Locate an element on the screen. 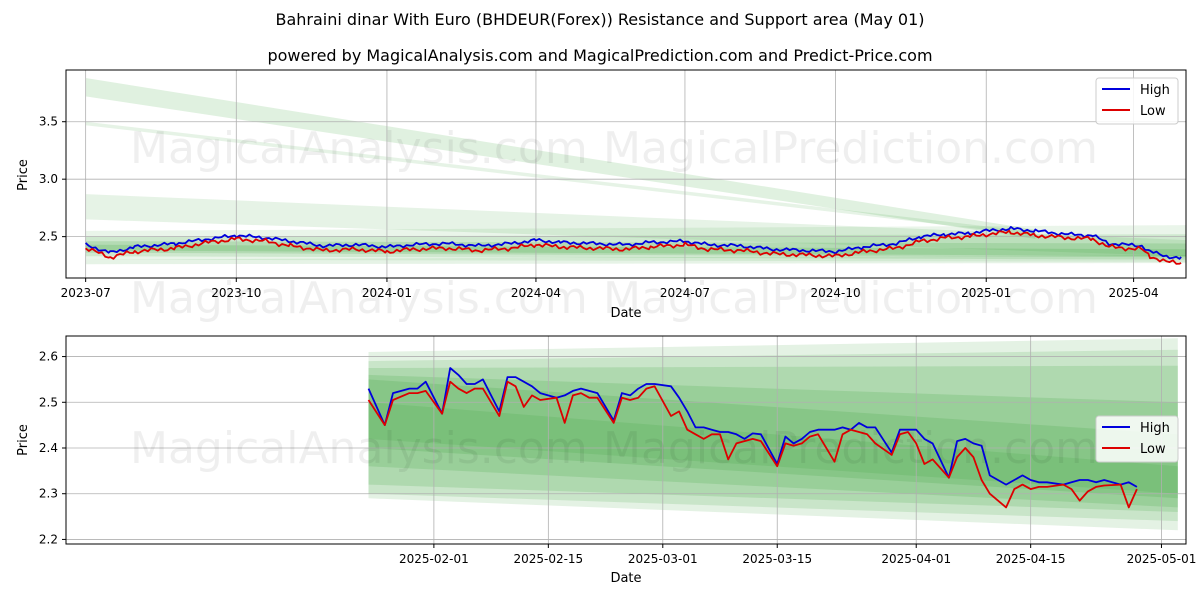  x-tick-label: 2025-04-15 is located at coordinates (1031, 559).